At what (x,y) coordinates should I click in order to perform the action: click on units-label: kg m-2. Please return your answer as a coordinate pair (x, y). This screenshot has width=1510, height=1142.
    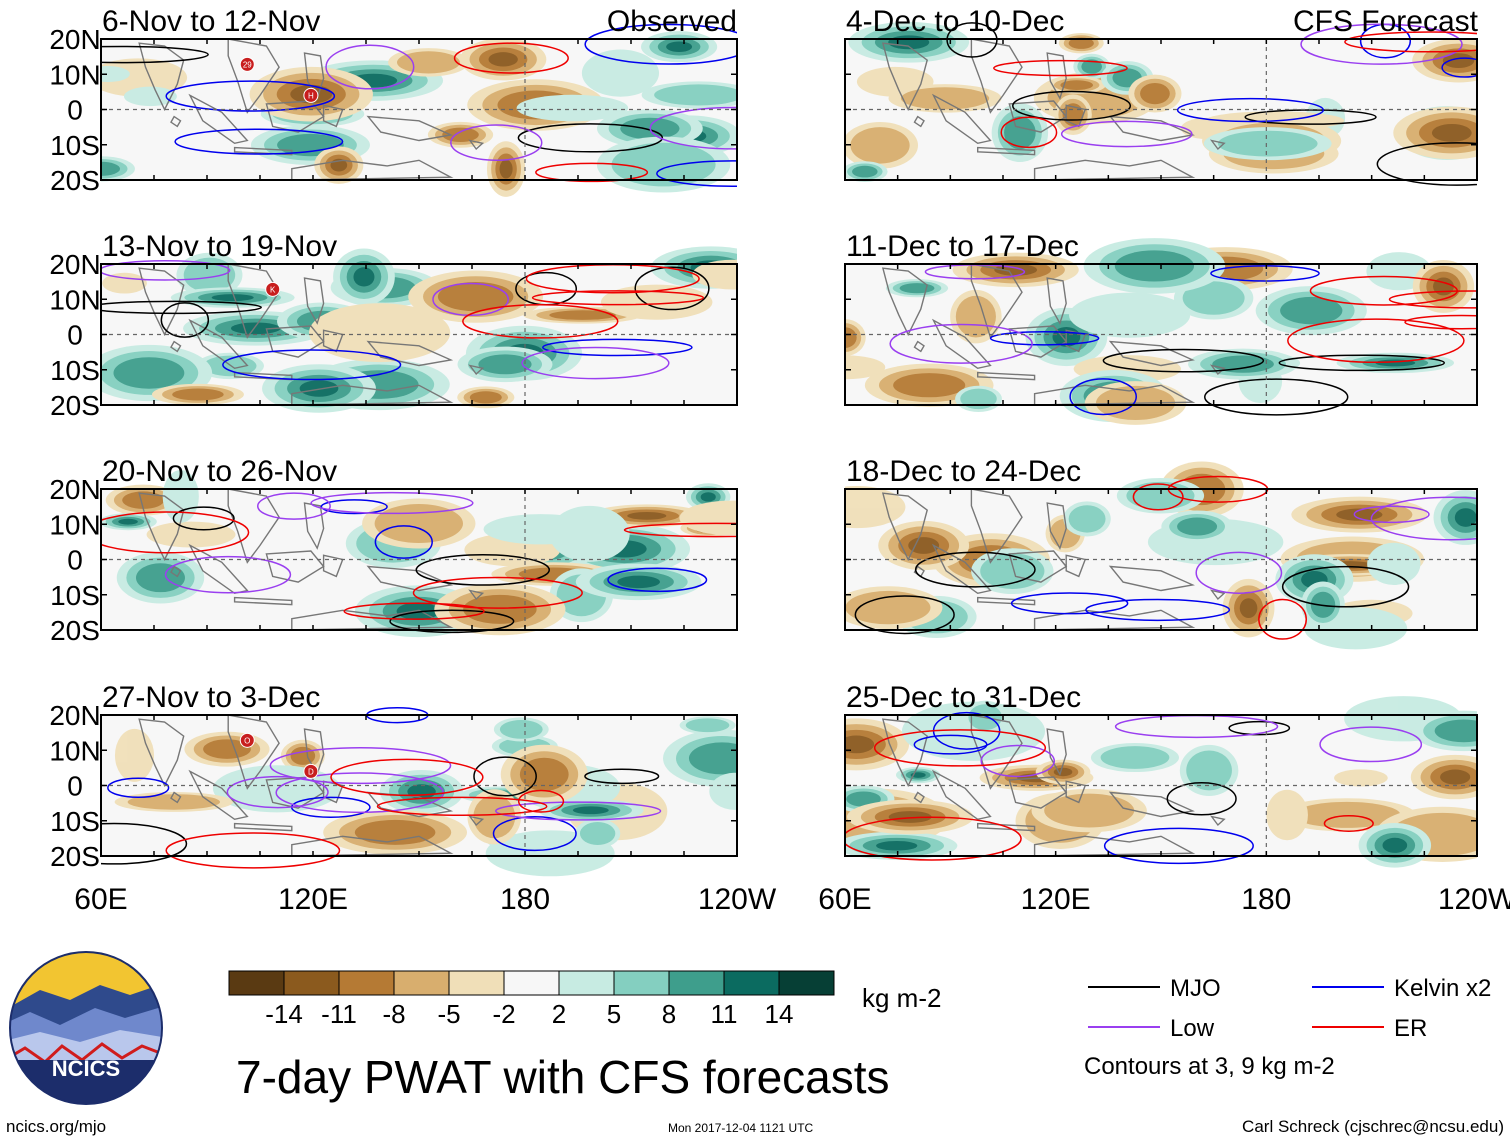
    Looking at the image, I should click on (901, 998).